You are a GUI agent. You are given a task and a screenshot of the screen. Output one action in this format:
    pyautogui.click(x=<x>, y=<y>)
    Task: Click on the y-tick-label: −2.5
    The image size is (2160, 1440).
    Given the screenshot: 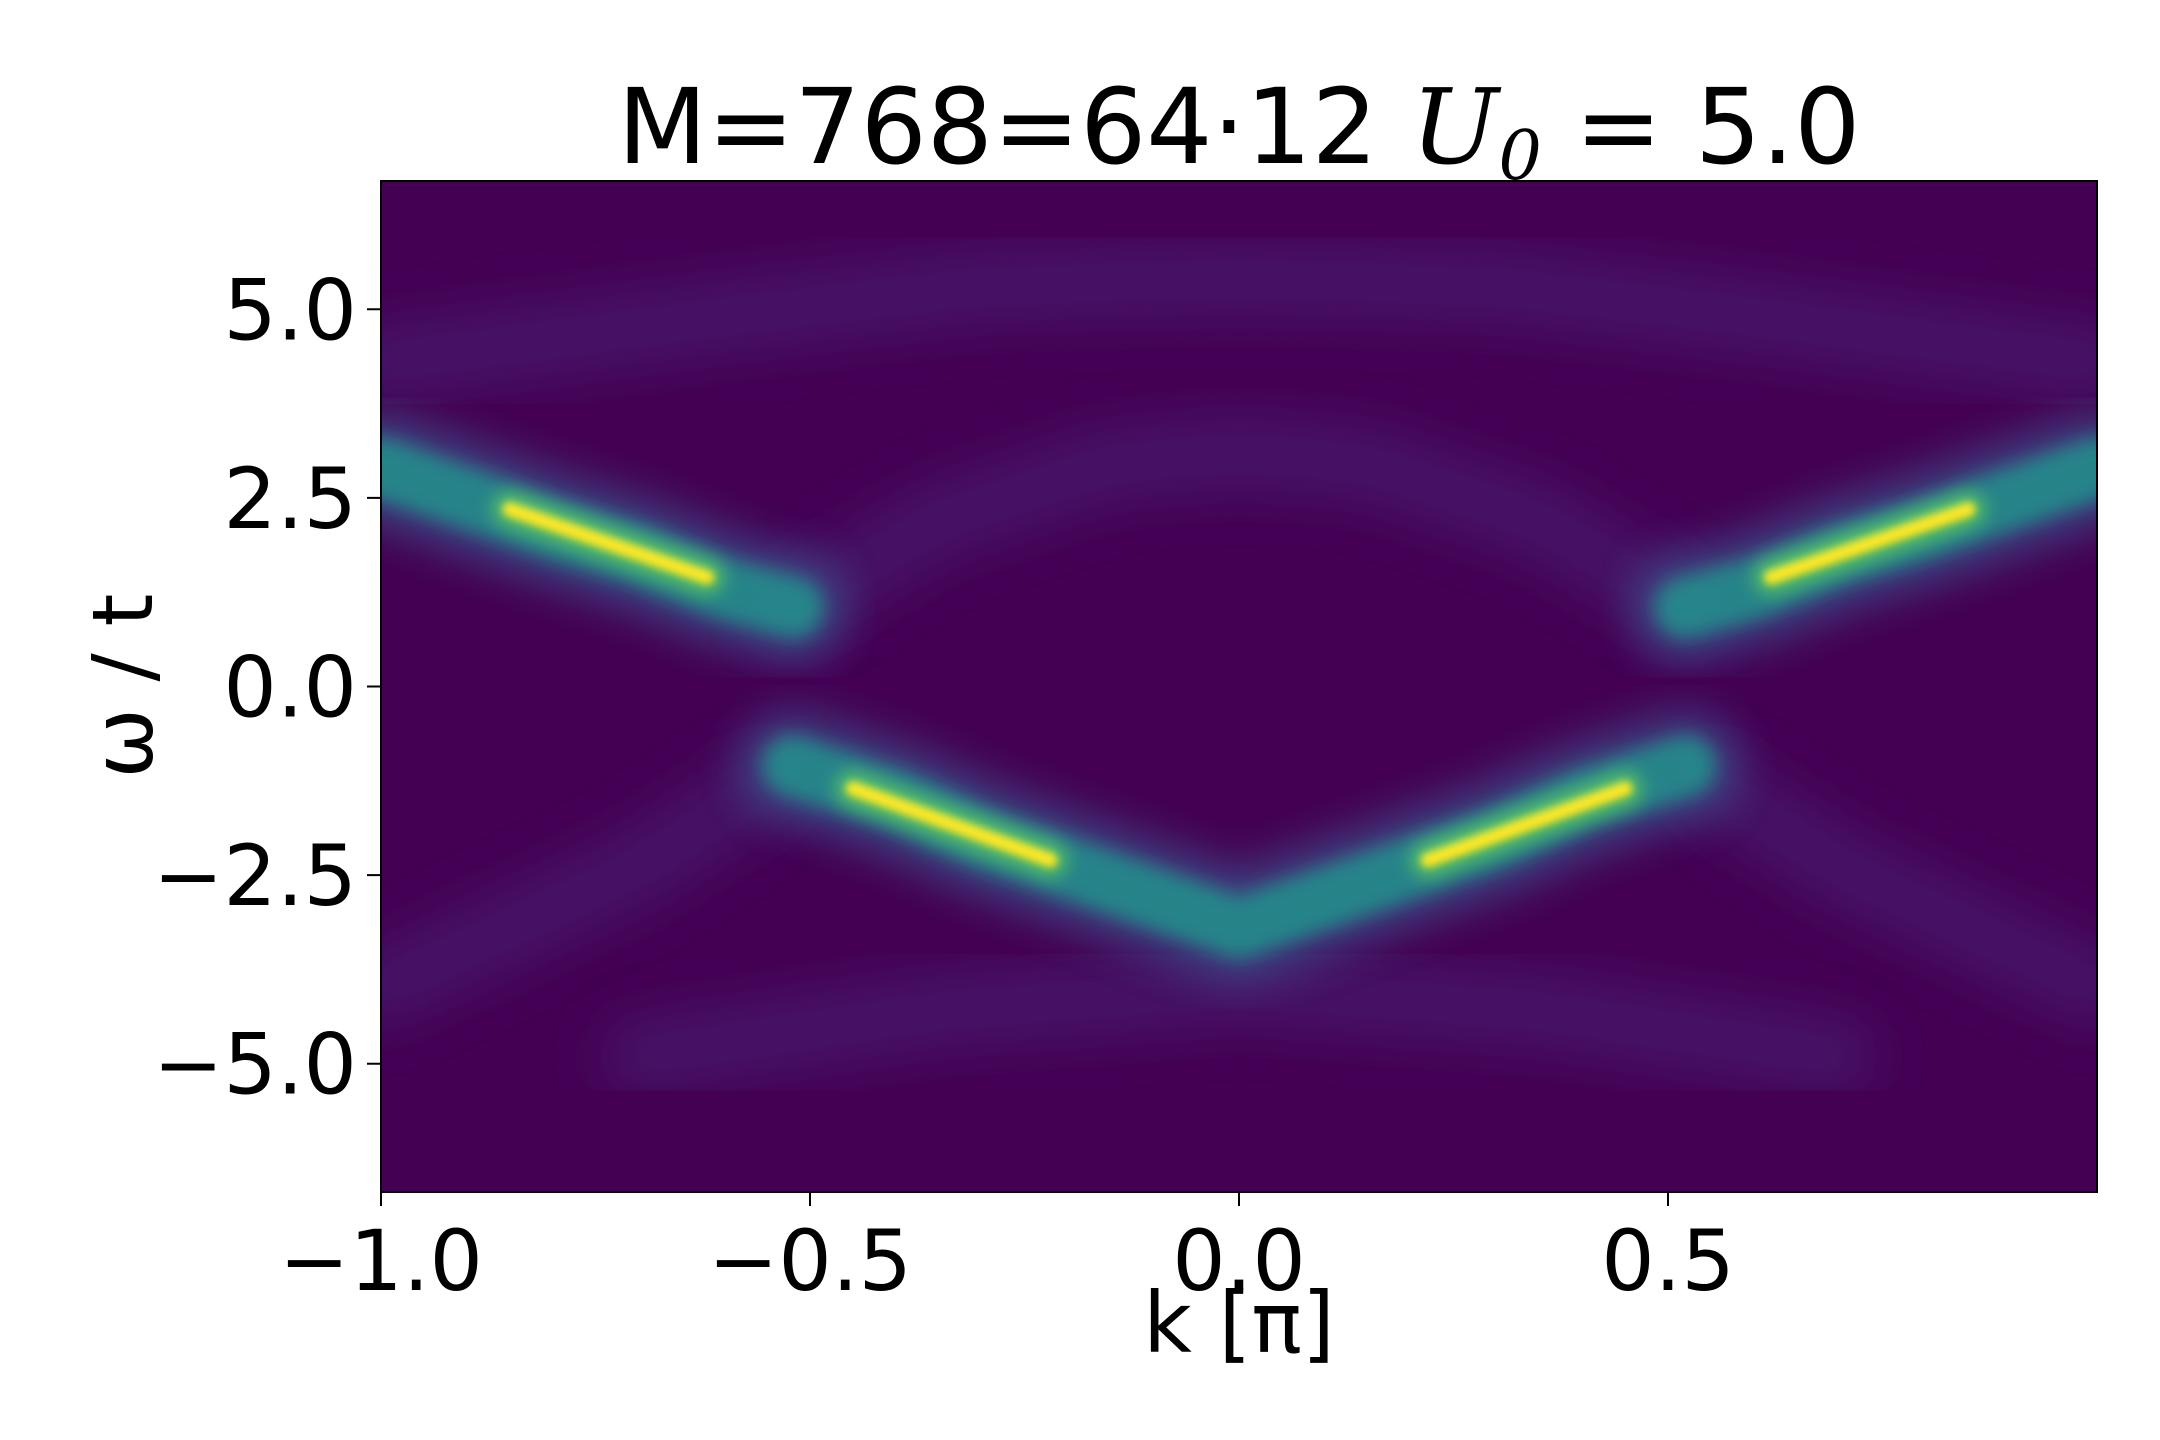 What is the action you would take?
    pyautogui.click(x=255, y=876)
    